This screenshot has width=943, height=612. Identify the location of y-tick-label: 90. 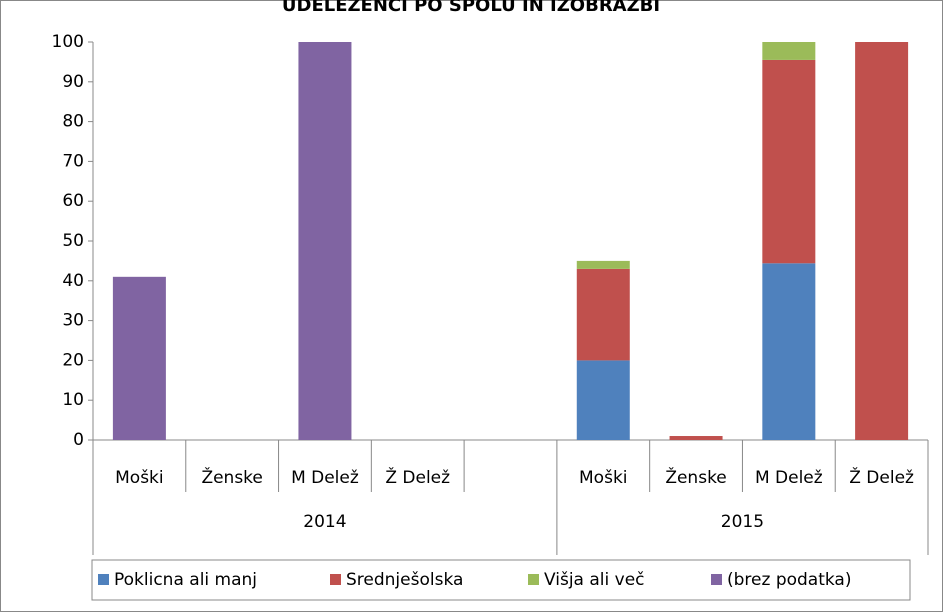
(73, 82).